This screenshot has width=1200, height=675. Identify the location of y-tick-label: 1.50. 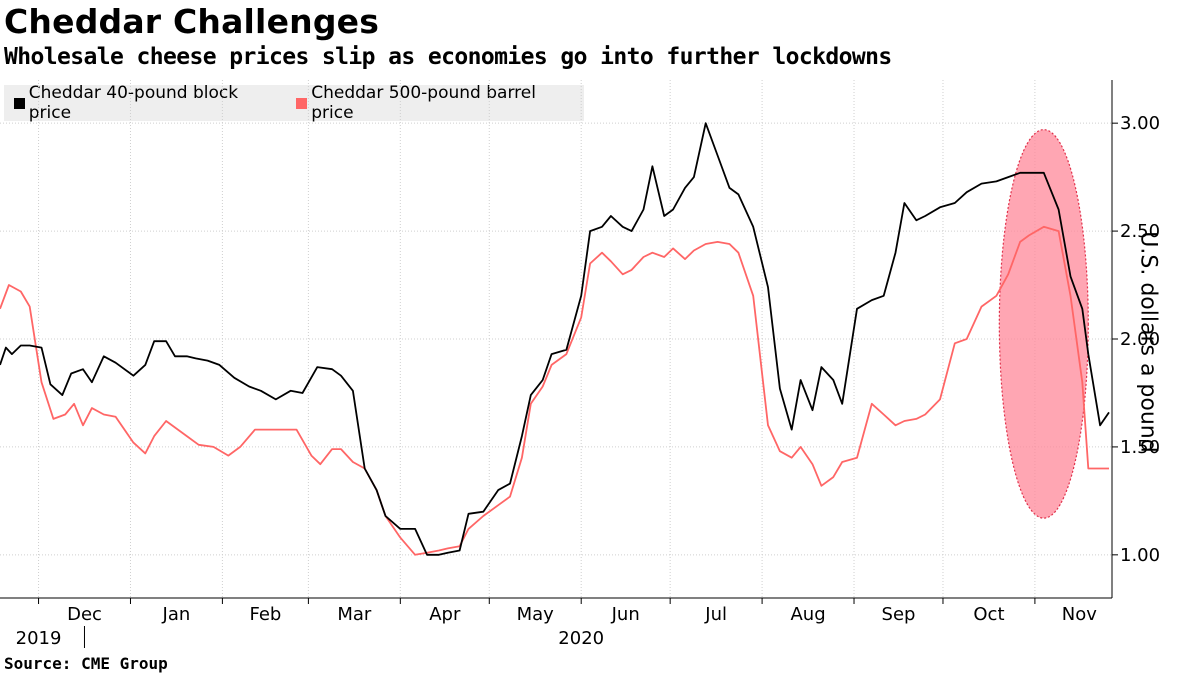
(1140, 447).